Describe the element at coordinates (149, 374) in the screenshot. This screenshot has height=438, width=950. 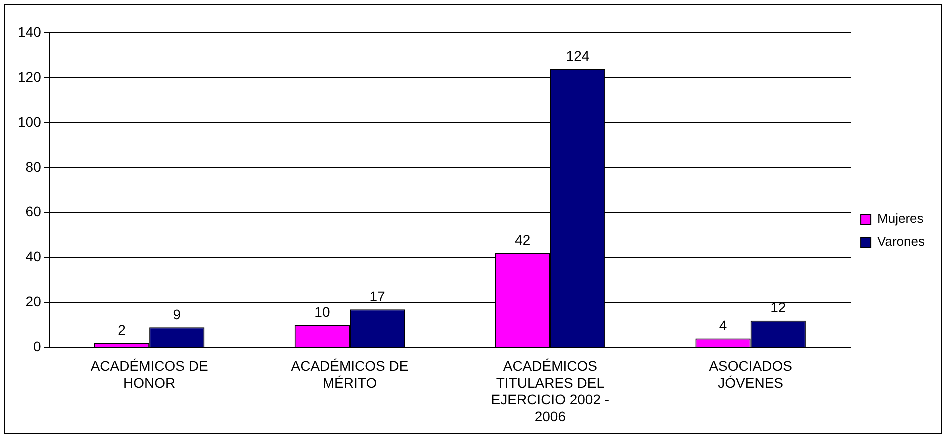
I see `x-tick-label: ACADÉMICOS DE HONOR` at that location.